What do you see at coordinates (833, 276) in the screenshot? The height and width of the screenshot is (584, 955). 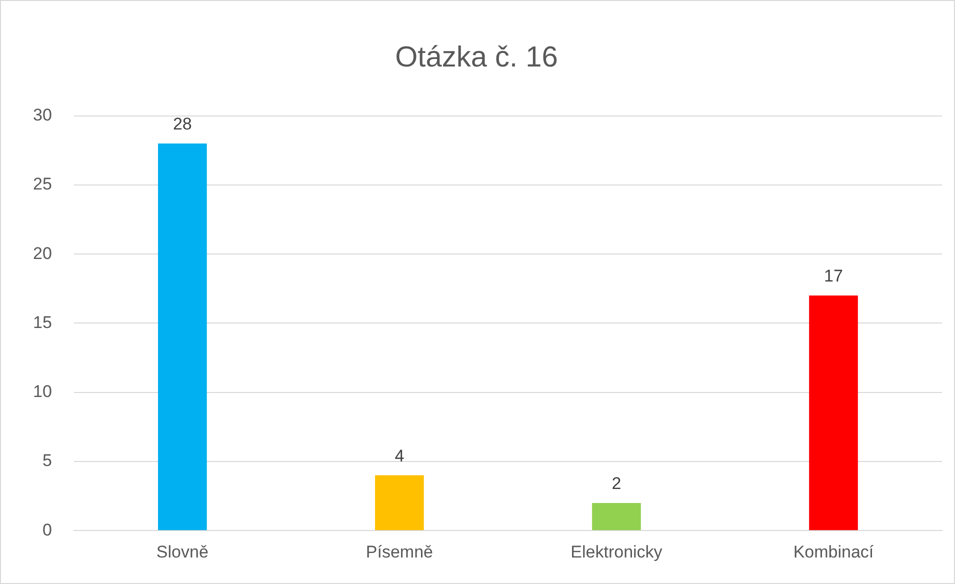 I see `data-label: 17` at bounding box center [833, 276].